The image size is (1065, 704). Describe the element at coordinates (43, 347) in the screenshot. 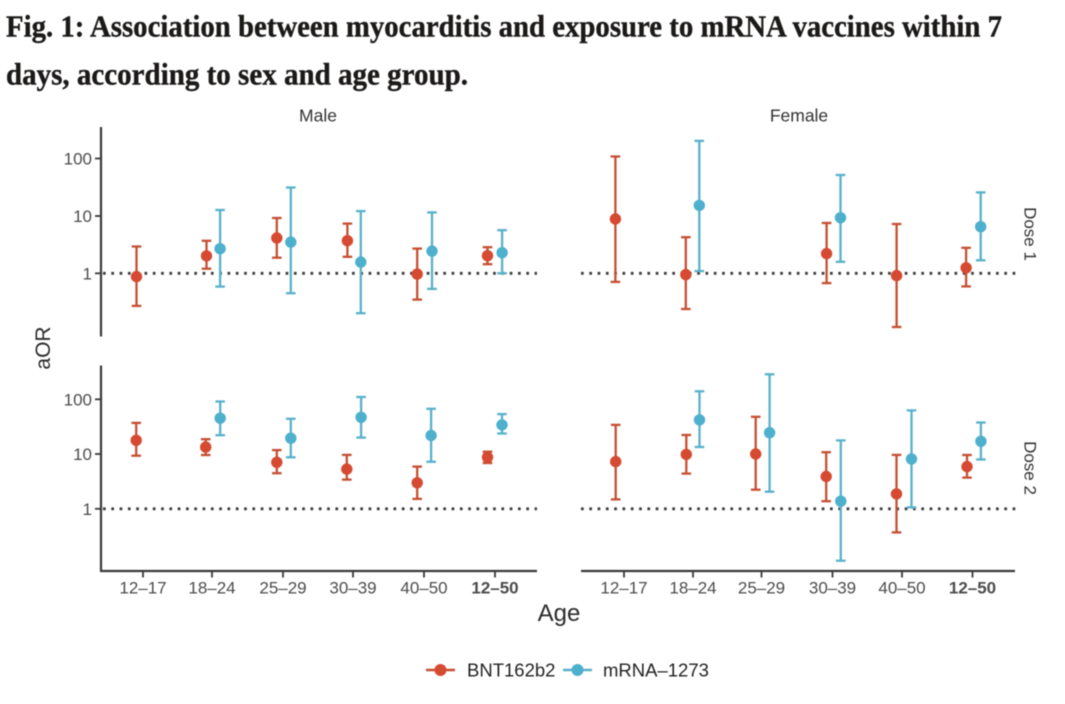

I see `svg-text: aOR` at that location.